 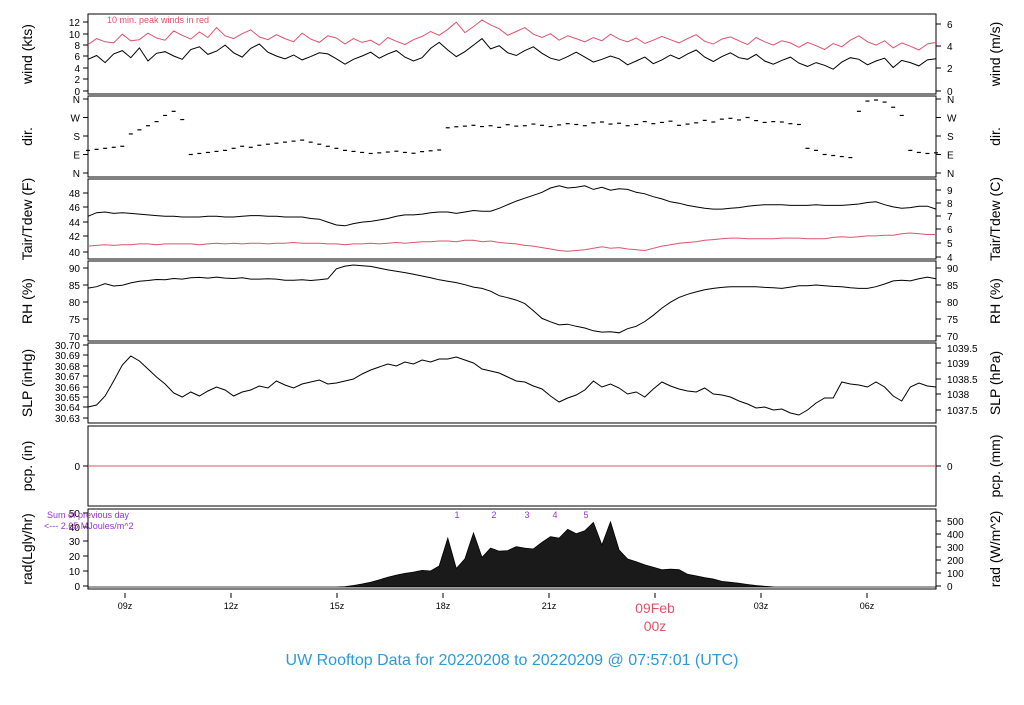 I want to click on rh-panel-frame, so click(x=512, y=301).